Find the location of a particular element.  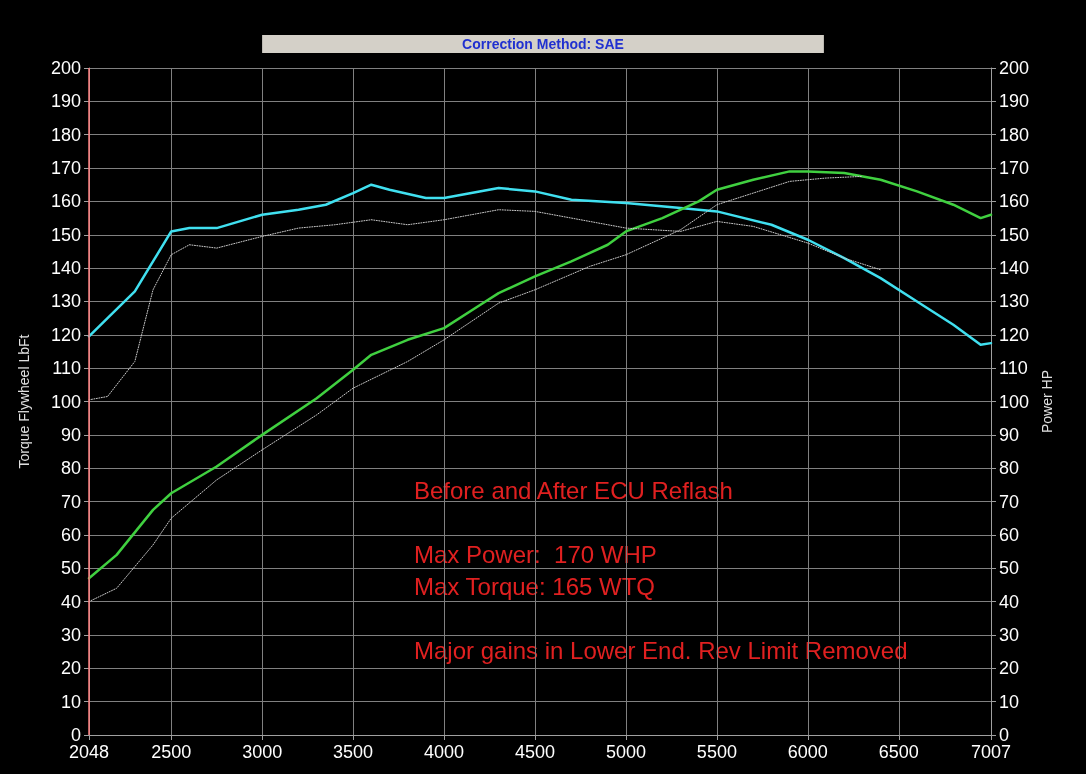

y2-tick-label: 190 is located at coordinates (1014, 101).